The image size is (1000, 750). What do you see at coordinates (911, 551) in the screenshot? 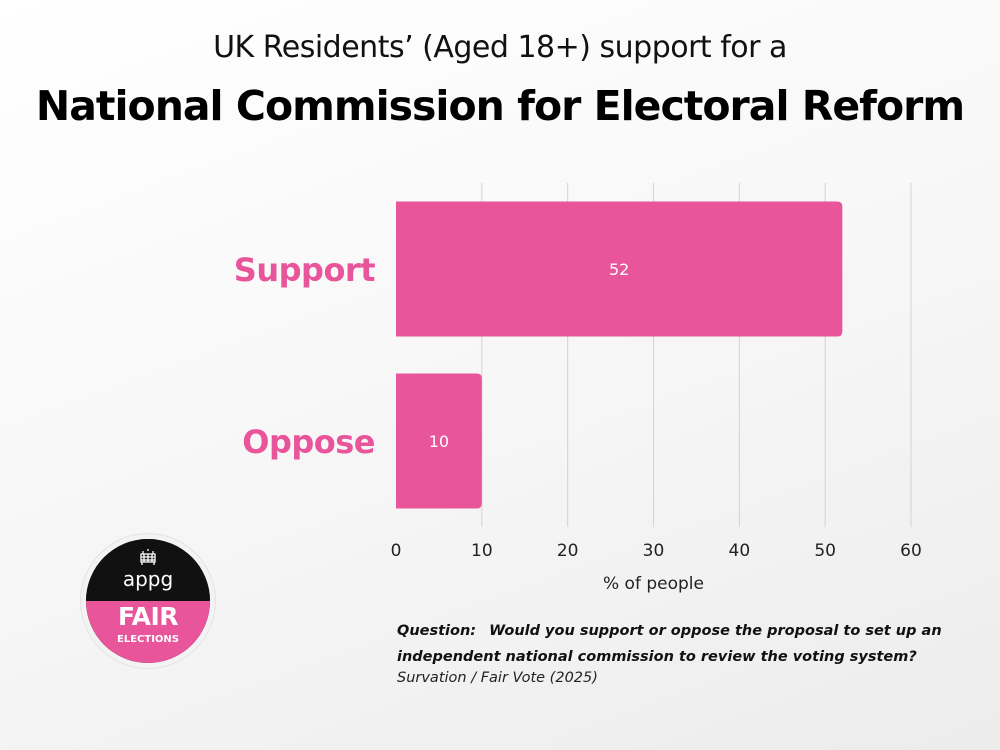
I see `x-tick-label: 60` at bounding box center [911, 551].